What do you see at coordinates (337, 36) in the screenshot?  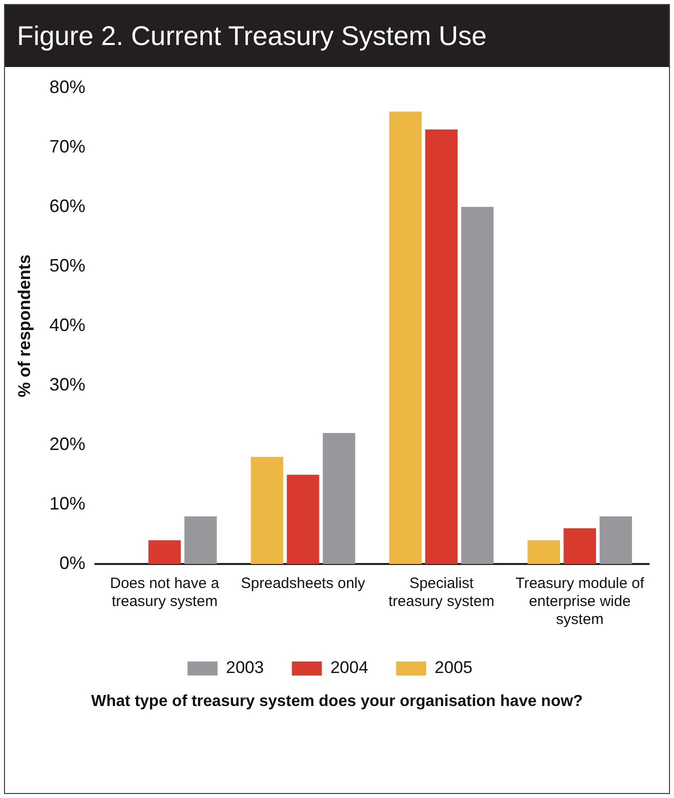 I see `chart-title: Figure 2. Current Treasury System Use` at bounding box center [337, 36].